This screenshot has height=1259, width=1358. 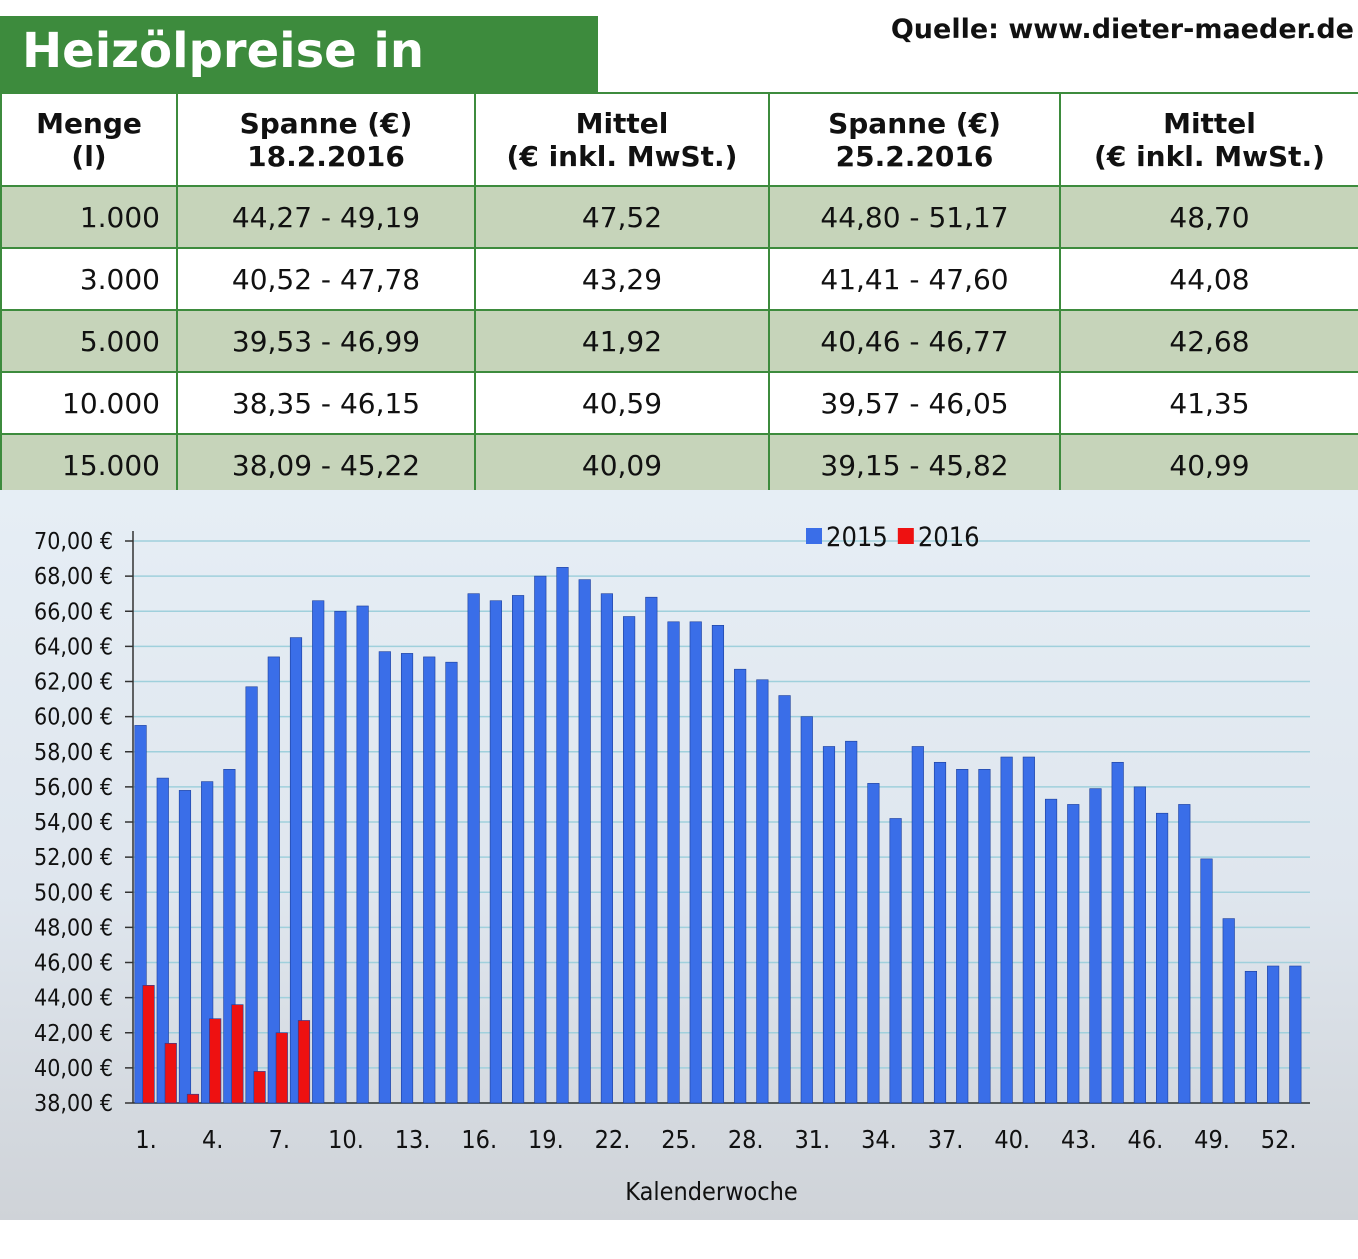 What do you see at coordinates (622, 341) in the screenshot?
I see `table-cell: 41,92` at bounding box center [622, 341].